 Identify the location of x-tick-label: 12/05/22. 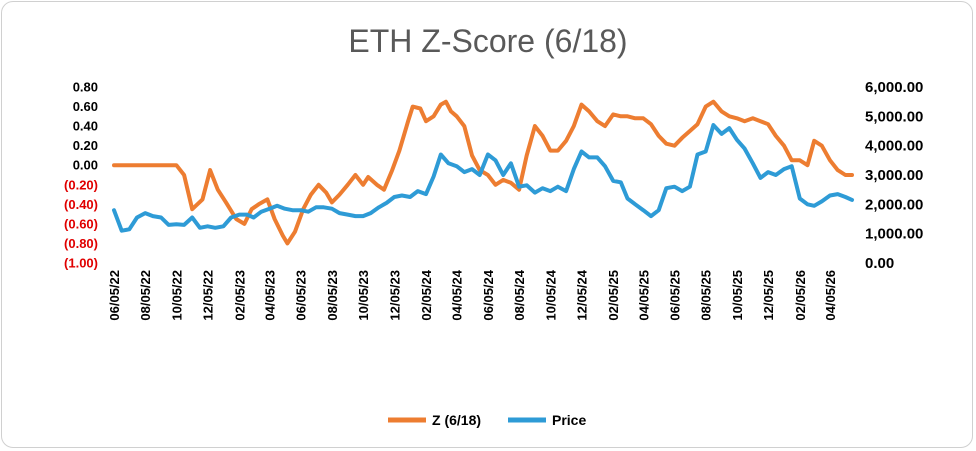
(208, 295).